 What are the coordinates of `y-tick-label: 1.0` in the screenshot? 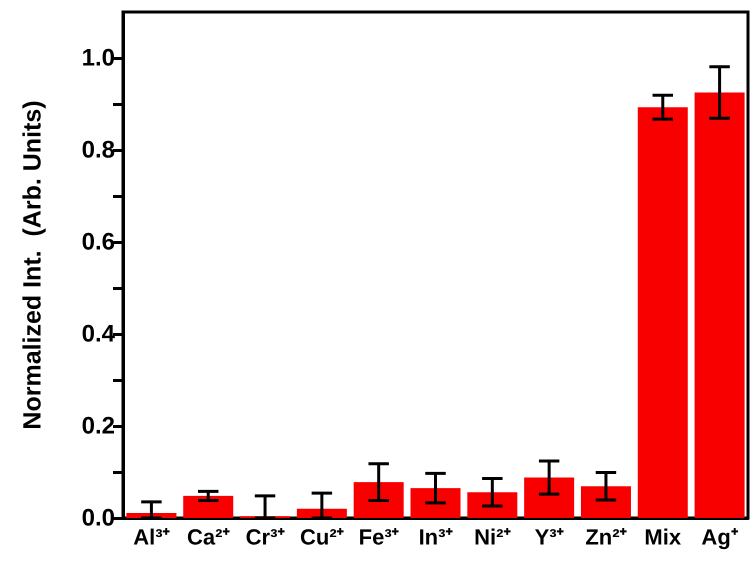 It's located at (98, 58).